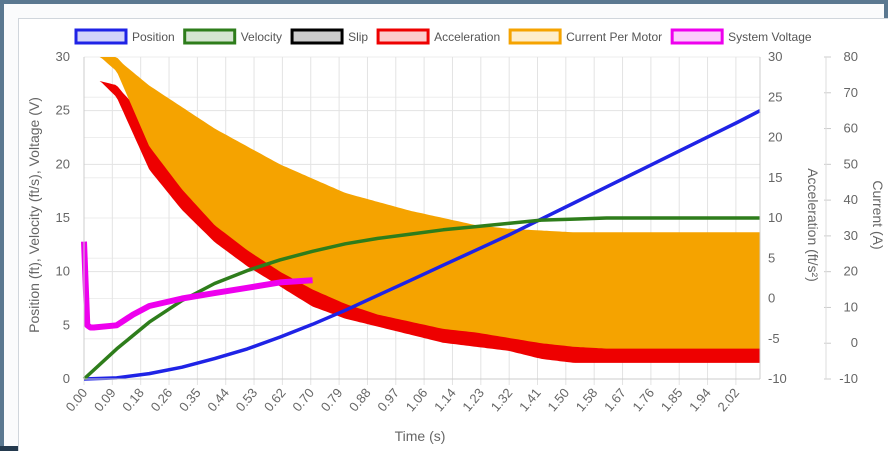 This screenshot has width=888, height=451. I want to click on y-current-tick-label: 60, so click(851, 128).